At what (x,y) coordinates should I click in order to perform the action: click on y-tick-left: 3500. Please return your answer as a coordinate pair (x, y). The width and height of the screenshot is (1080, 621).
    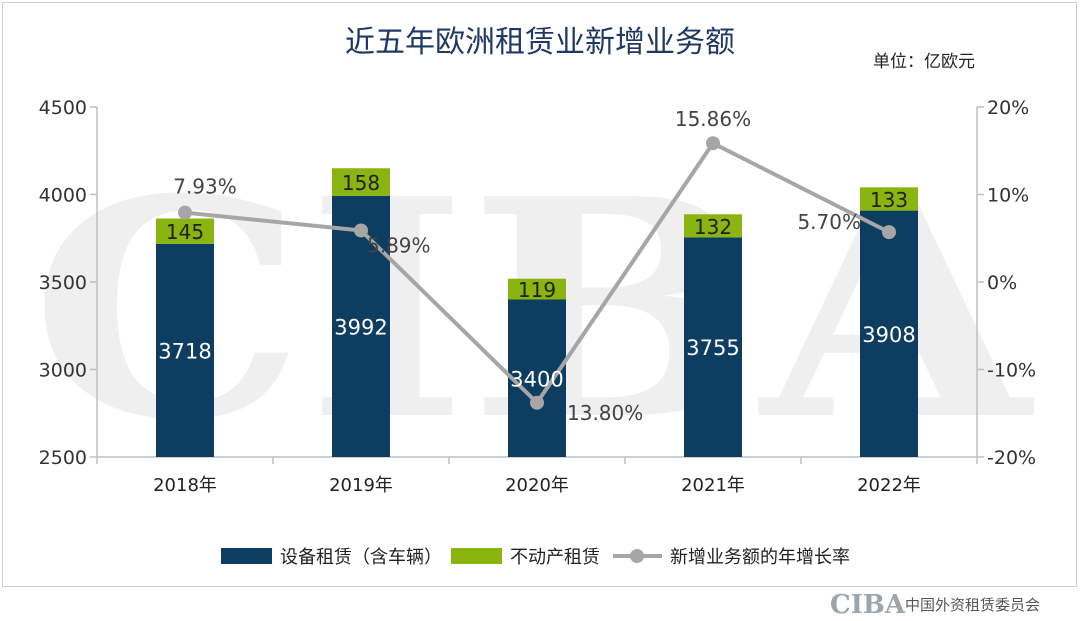
    Looking at the image, I should click on (63, 283).